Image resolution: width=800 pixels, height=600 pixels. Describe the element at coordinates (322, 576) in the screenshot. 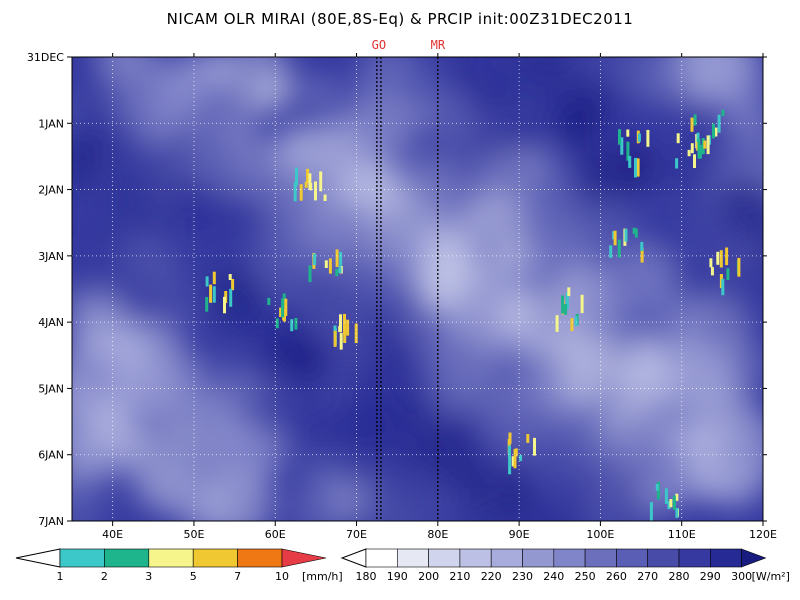

I see `precip-colorbar-unit: [mm/h]` at that location.